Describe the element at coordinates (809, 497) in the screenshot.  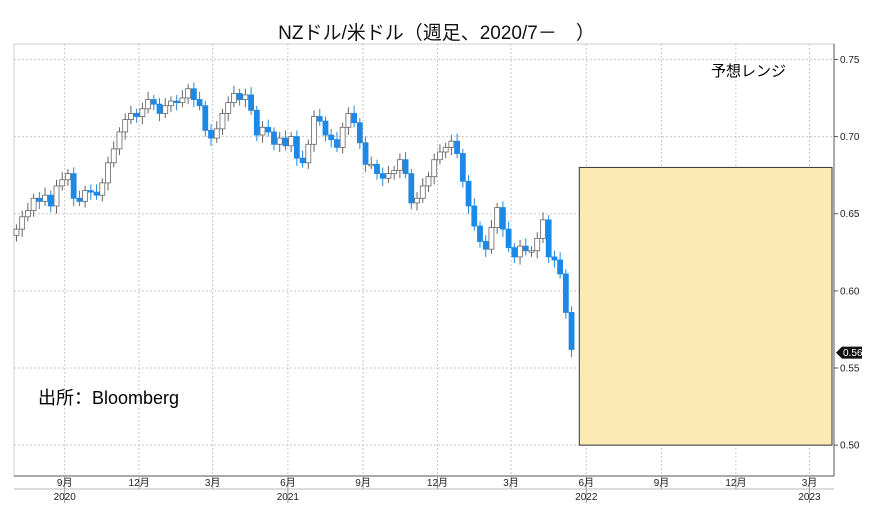
I see `x-year-label: 2023` at that location.